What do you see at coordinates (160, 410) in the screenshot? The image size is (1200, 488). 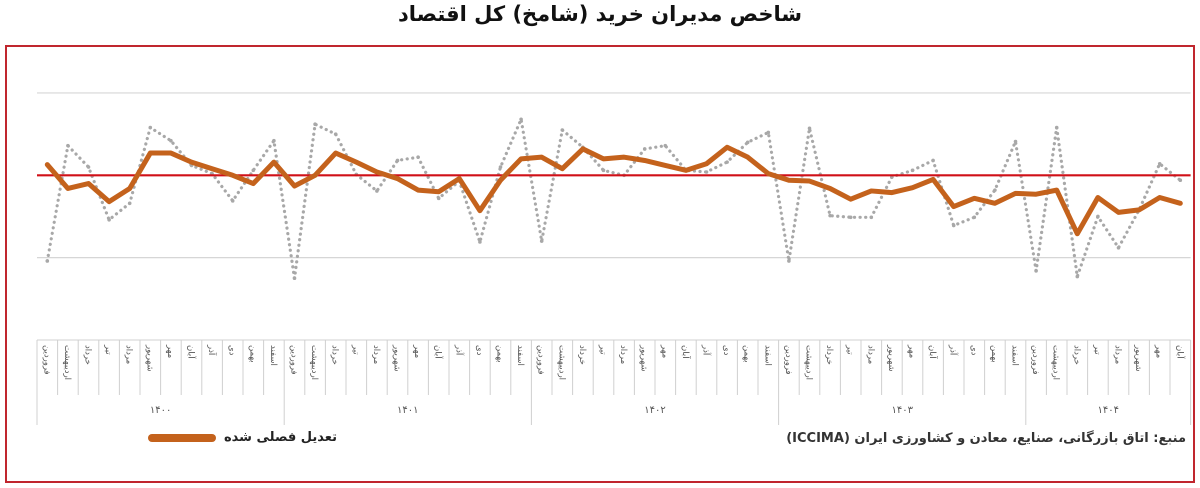 I see `year-label: ۱۴۰۰` at bounding box center [160, 410].